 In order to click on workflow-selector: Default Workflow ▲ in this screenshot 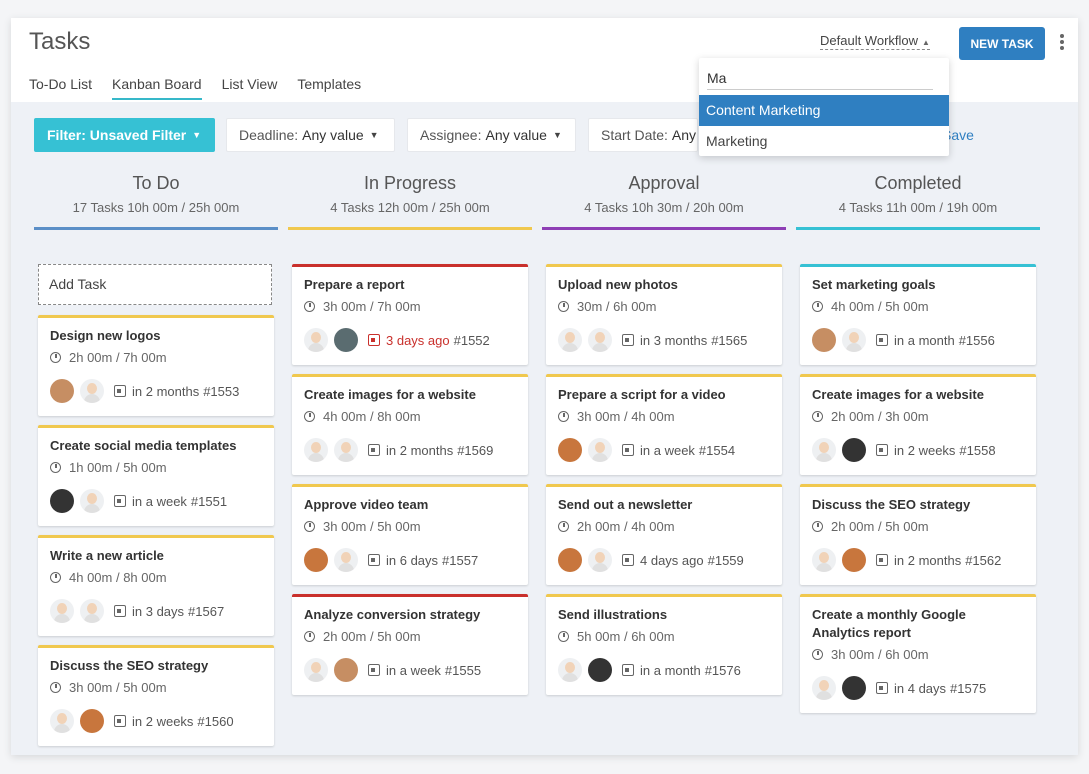, I will do `click(875, 41)`.